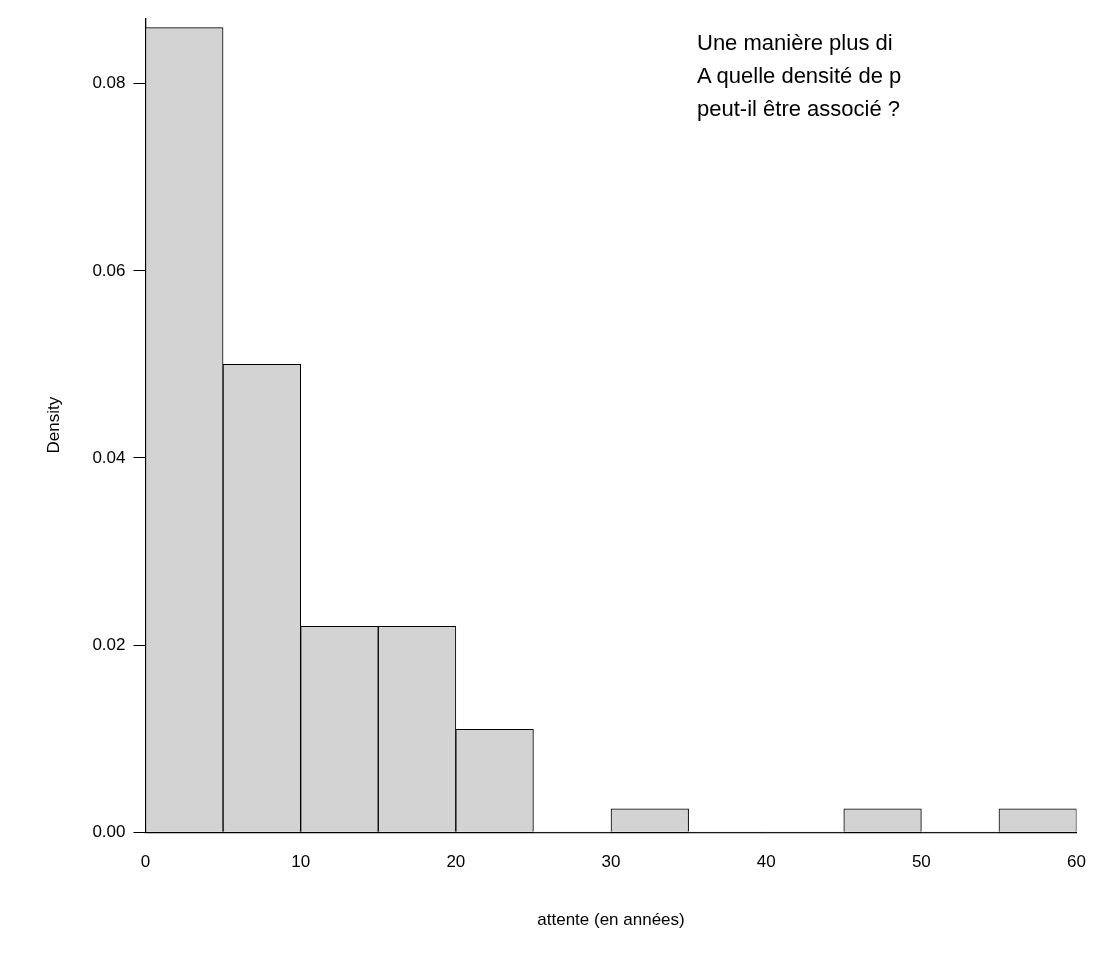 The image size is (1094, 975). I want to click on annotation: peut-il être associé ?, so click(799, 109).